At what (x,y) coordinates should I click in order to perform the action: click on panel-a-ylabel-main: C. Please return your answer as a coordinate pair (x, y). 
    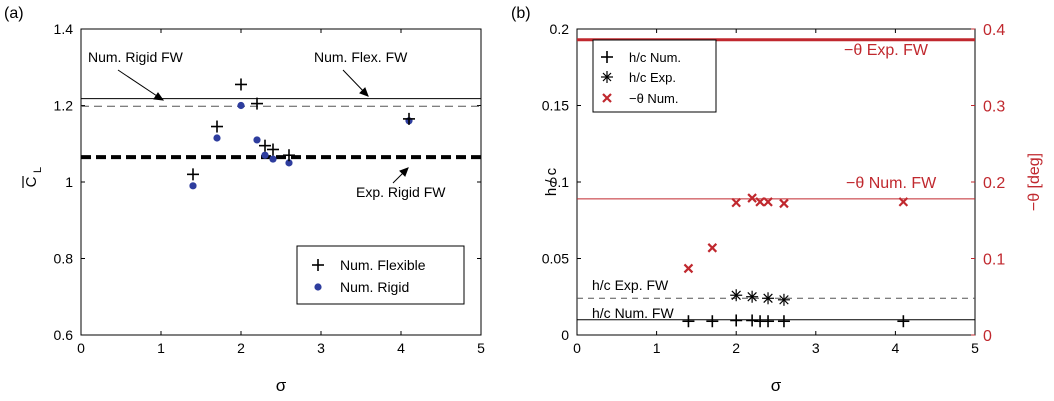
    Looking at the image, I should click on (31, 181).